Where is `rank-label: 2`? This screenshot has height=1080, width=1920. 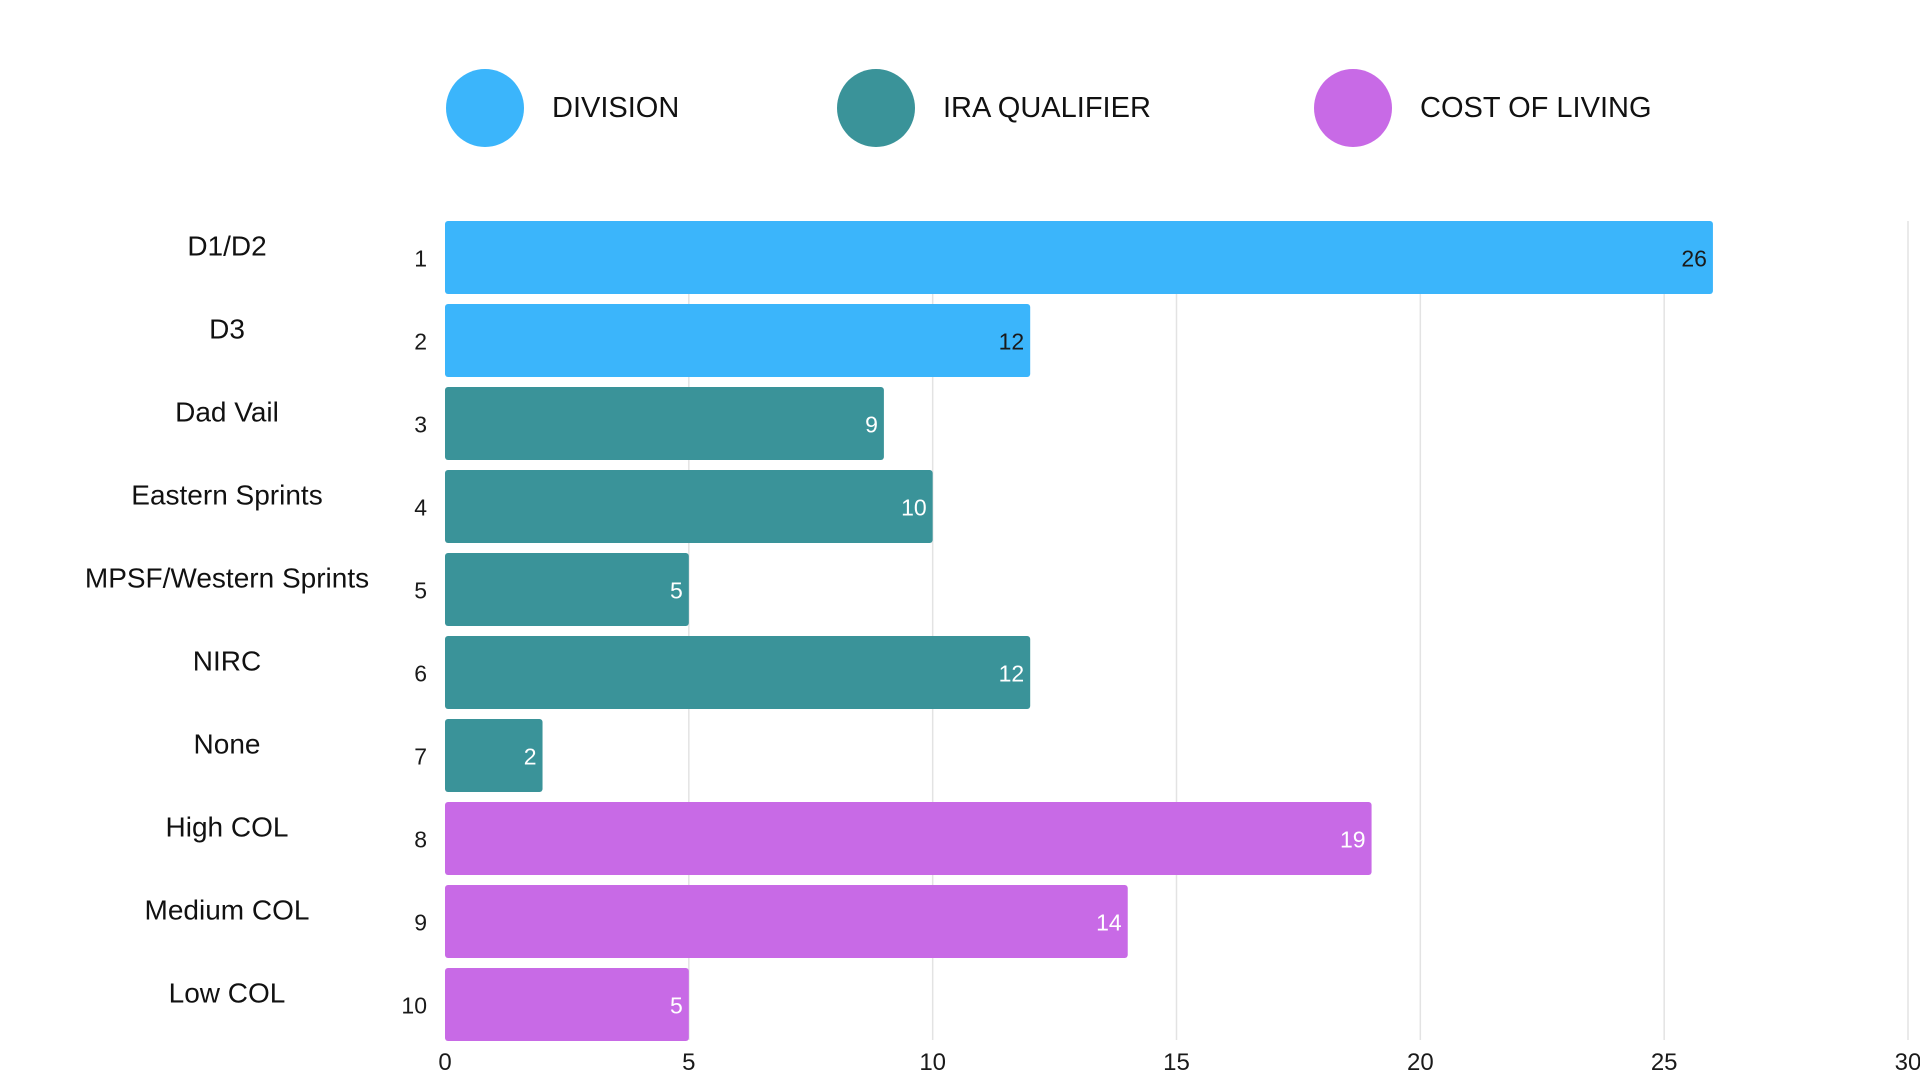 rank-label: 2 is located at coordinates (420, 342).